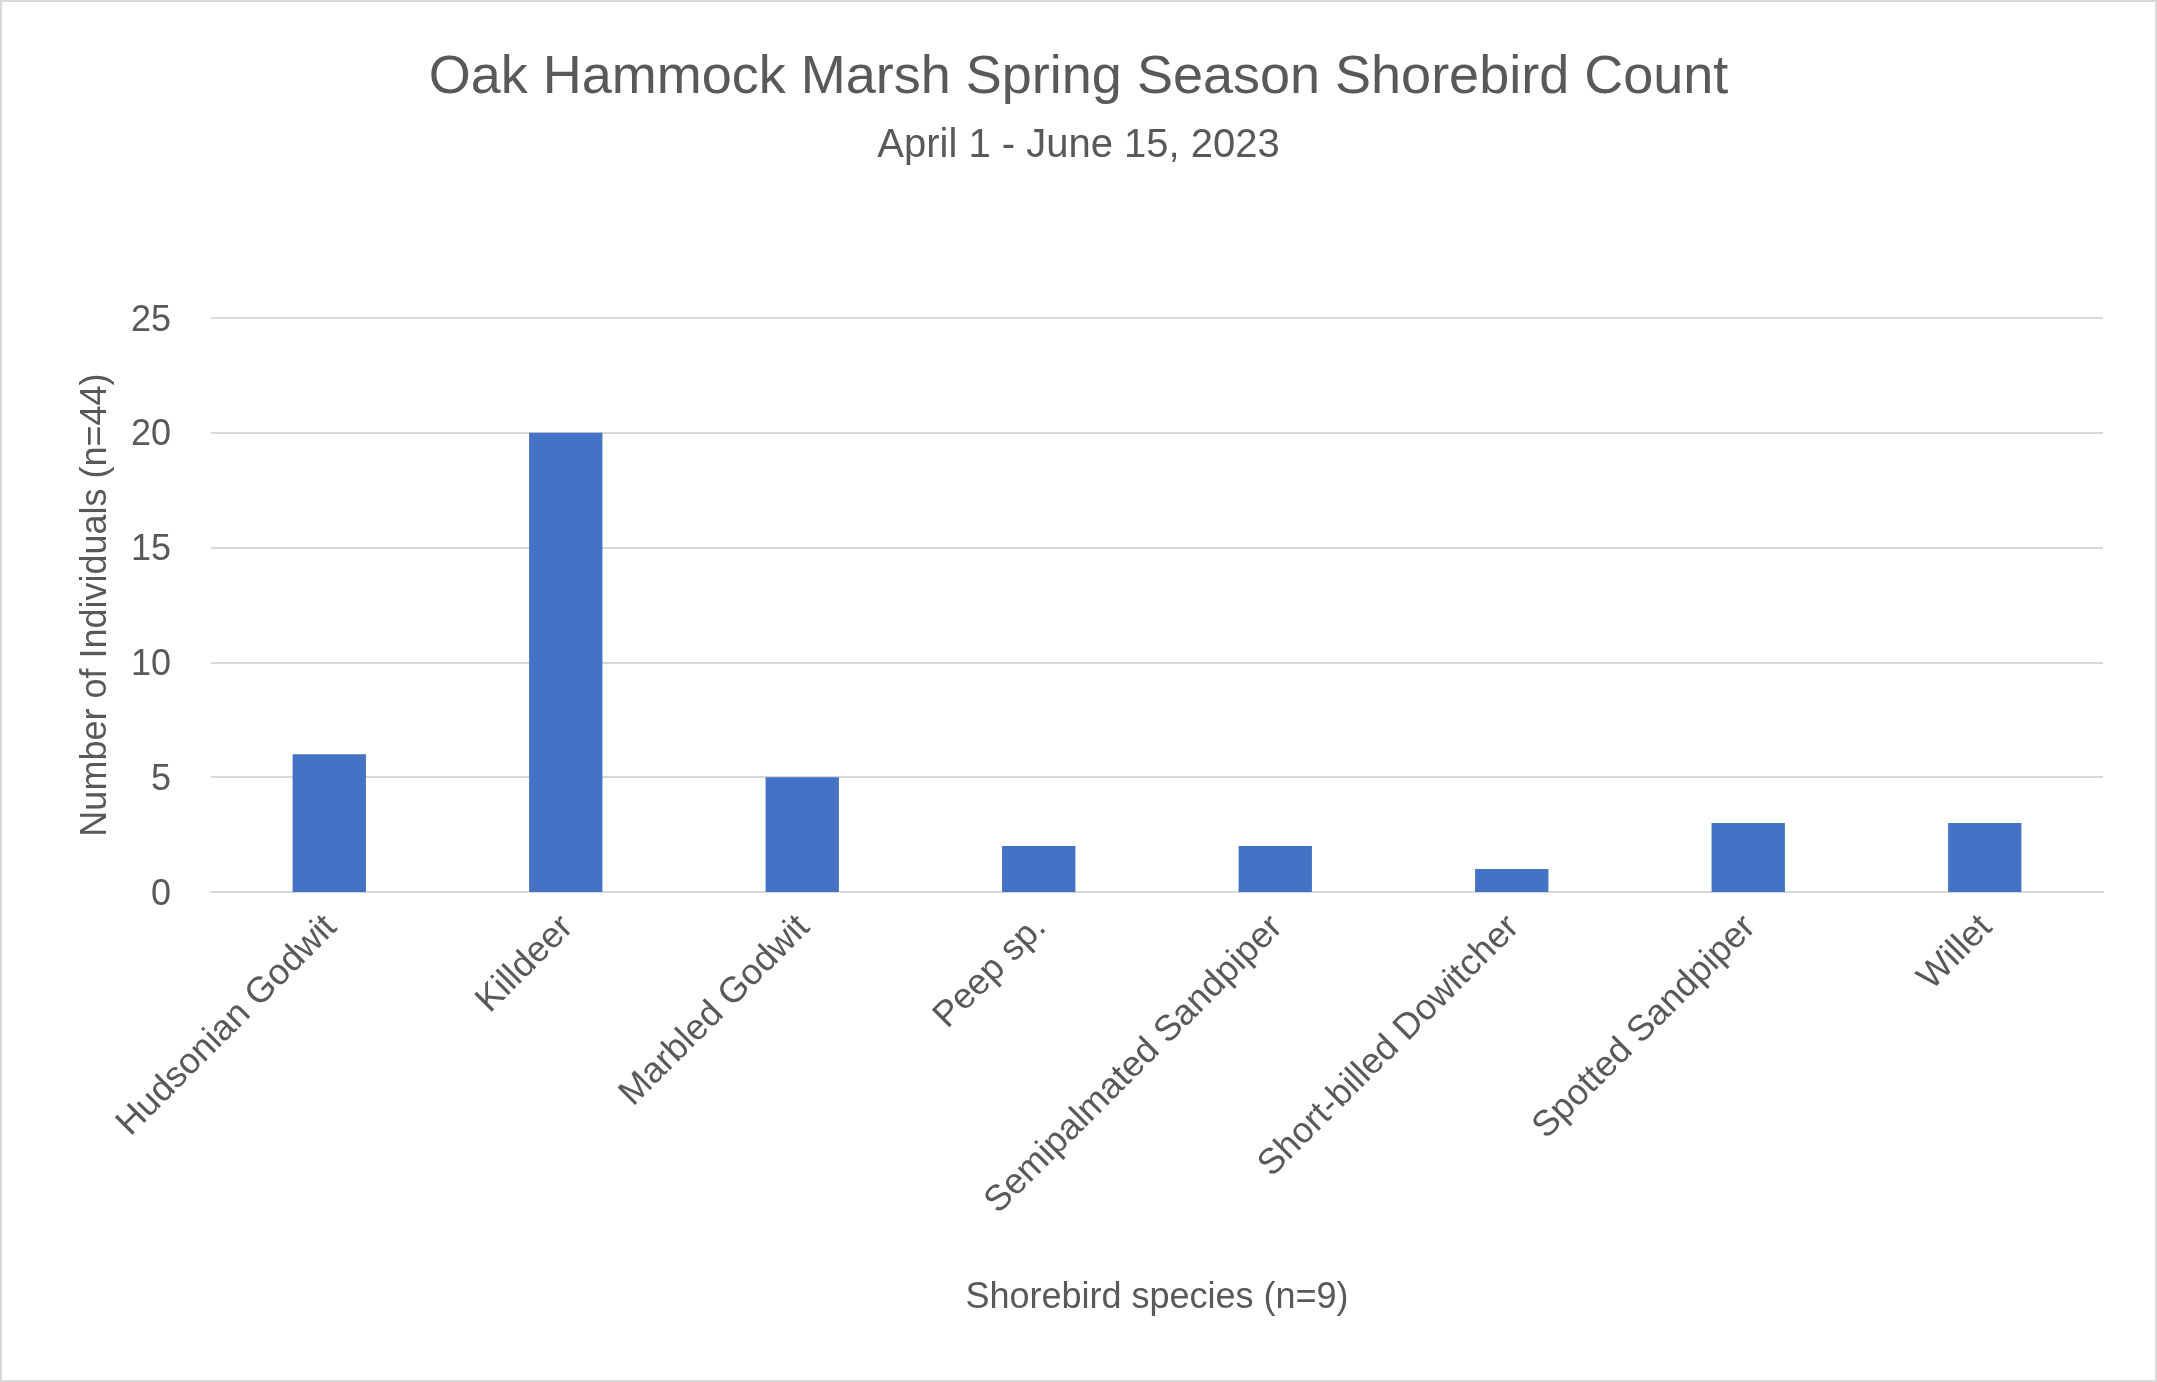 This screenshot has width=2157, height=1382. Describe the element at coordinates (1078, 143) in the screenshot. I see `chart-subtitle: April 1 - June 15, 2023` at that location.